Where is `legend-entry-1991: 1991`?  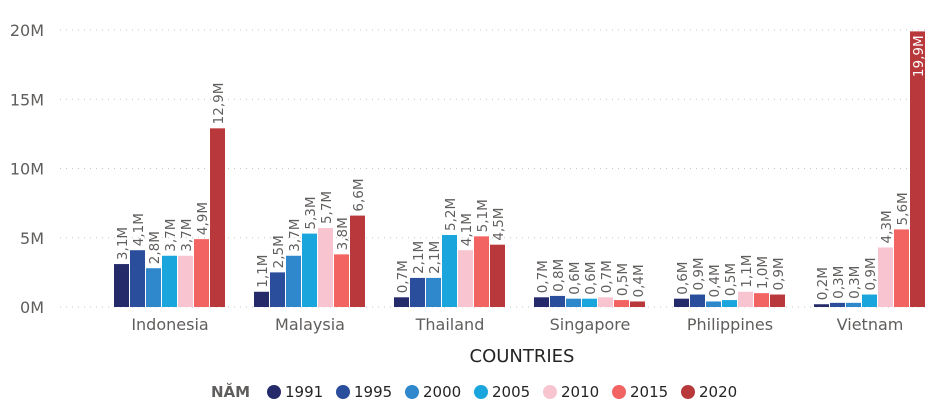 legend-entry-1991: 1991 is located at coordinates (304, 392).